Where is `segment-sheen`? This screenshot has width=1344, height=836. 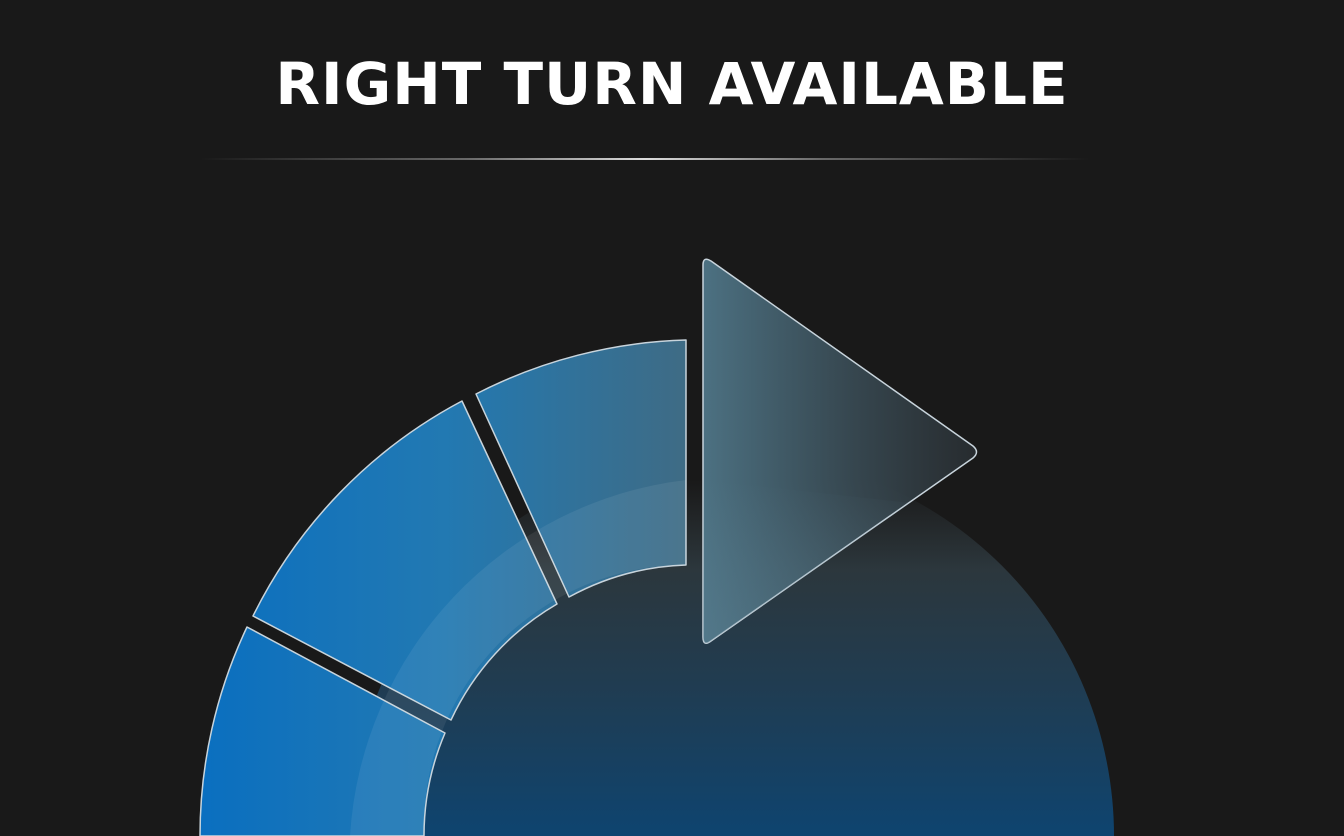 segment-sheen is located at coordinates (518, 658).